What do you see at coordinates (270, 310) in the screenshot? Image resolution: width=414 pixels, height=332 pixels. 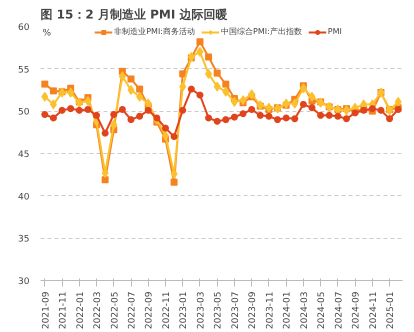 I see `x-tick-label: 2023-11` at bounding box center [270, 310].